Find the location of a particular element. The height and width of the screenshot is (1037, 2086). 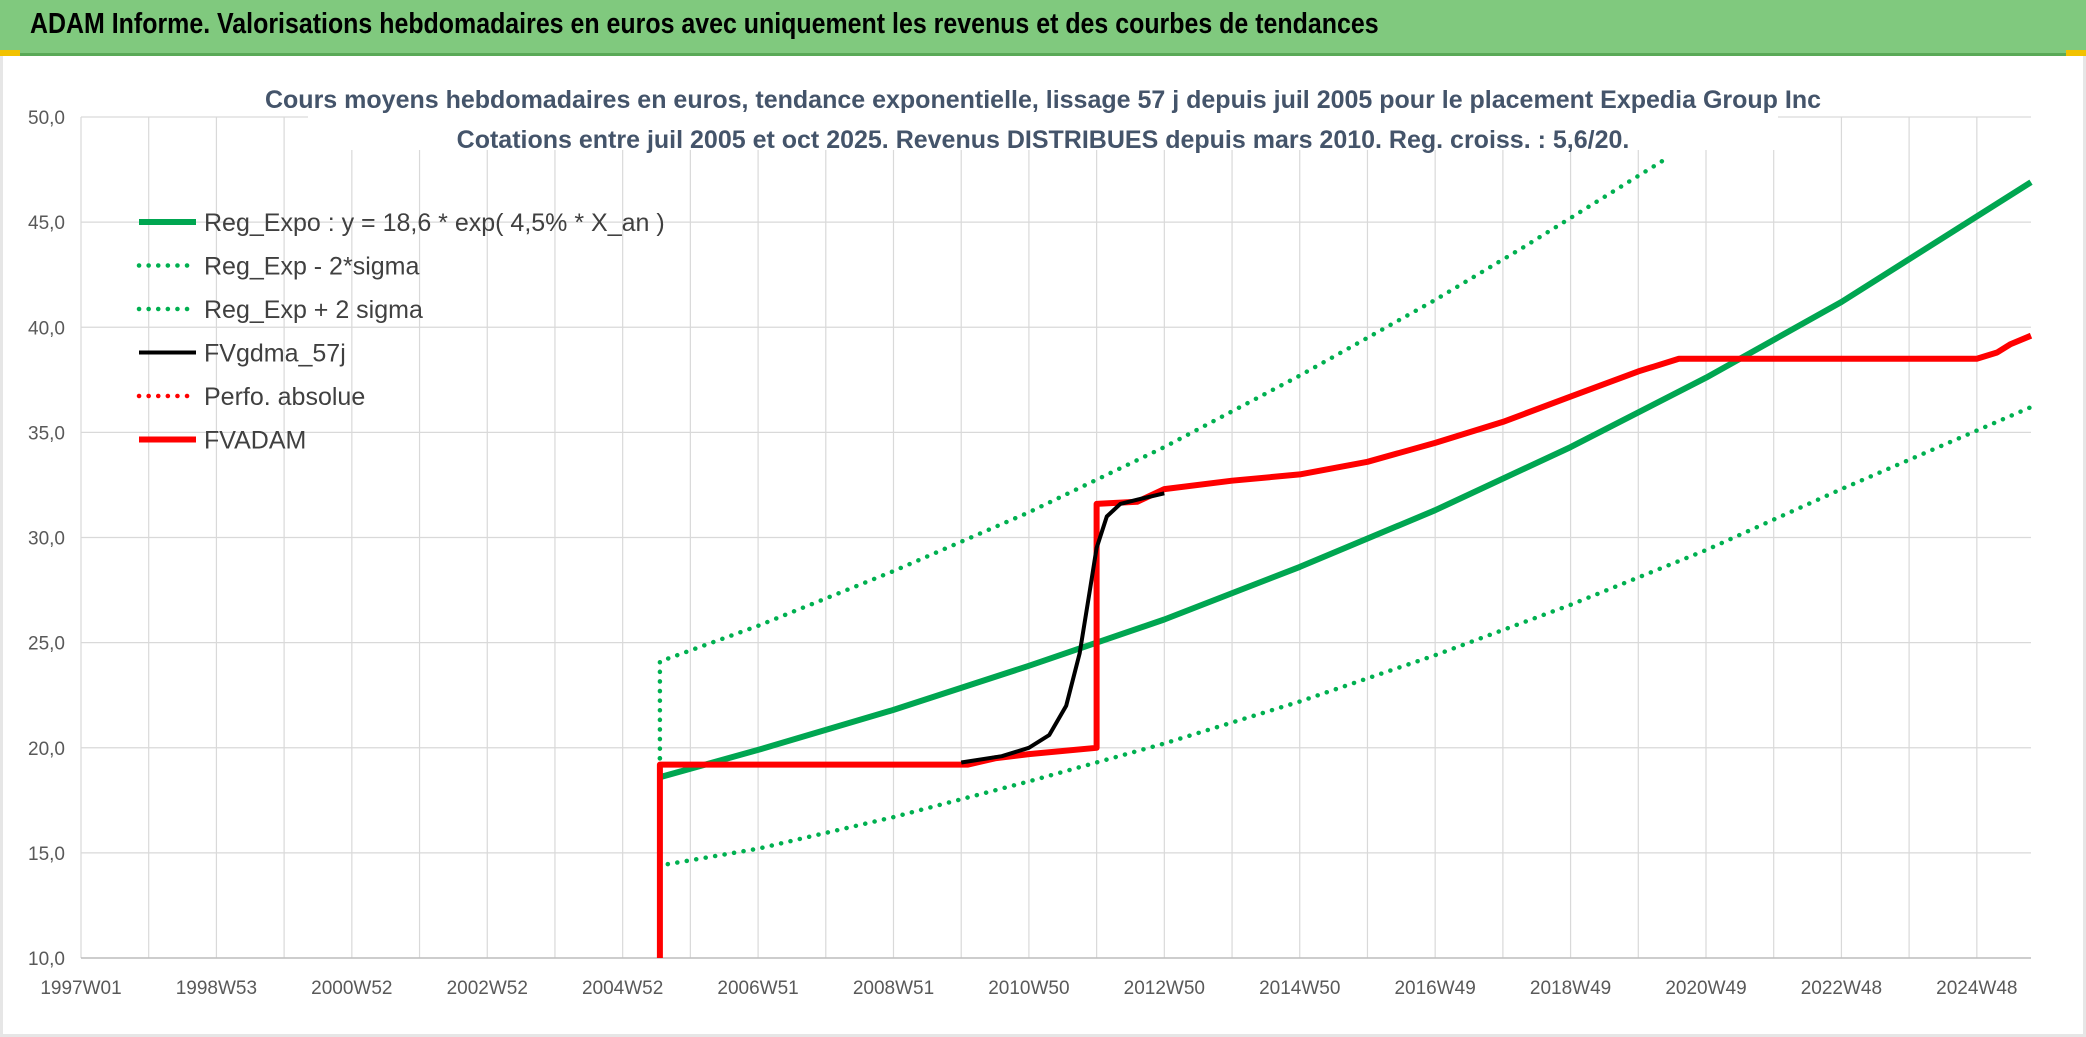

x-tick-label: 2004W52 is located at coordinates (622, 988).